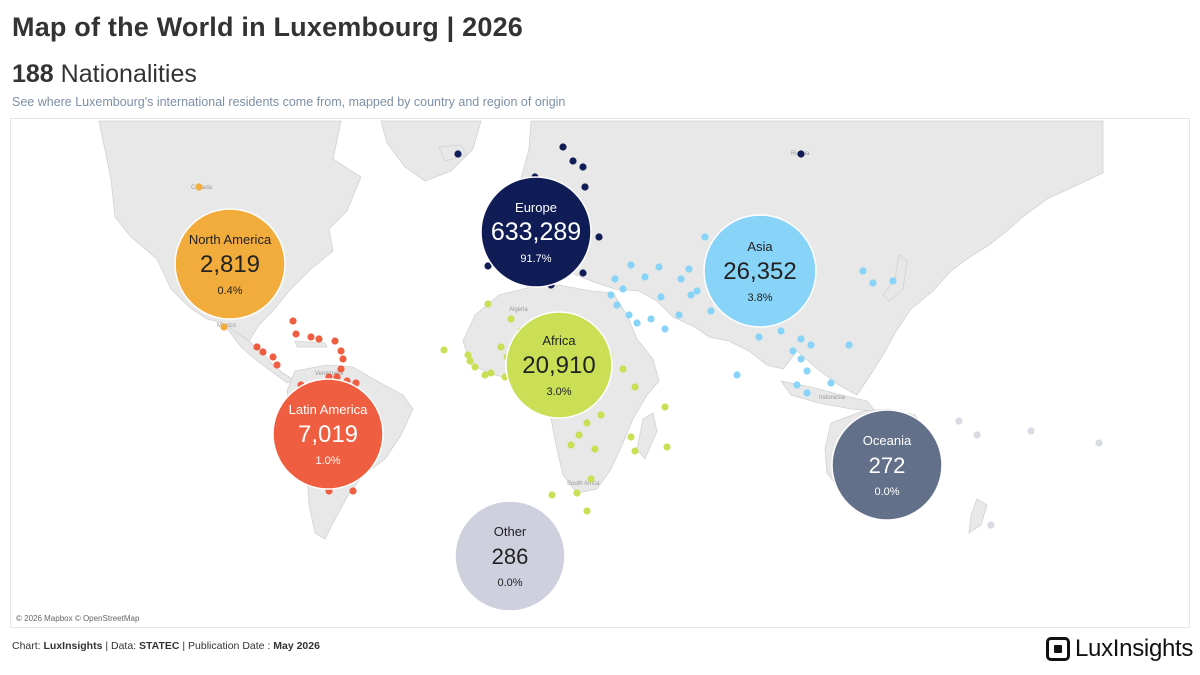 Image resolution: width=1200 pixels, height=675 pixels. I want to click on region-bubble-europe: Europe 633,289 91.7%, so click(536, 232).